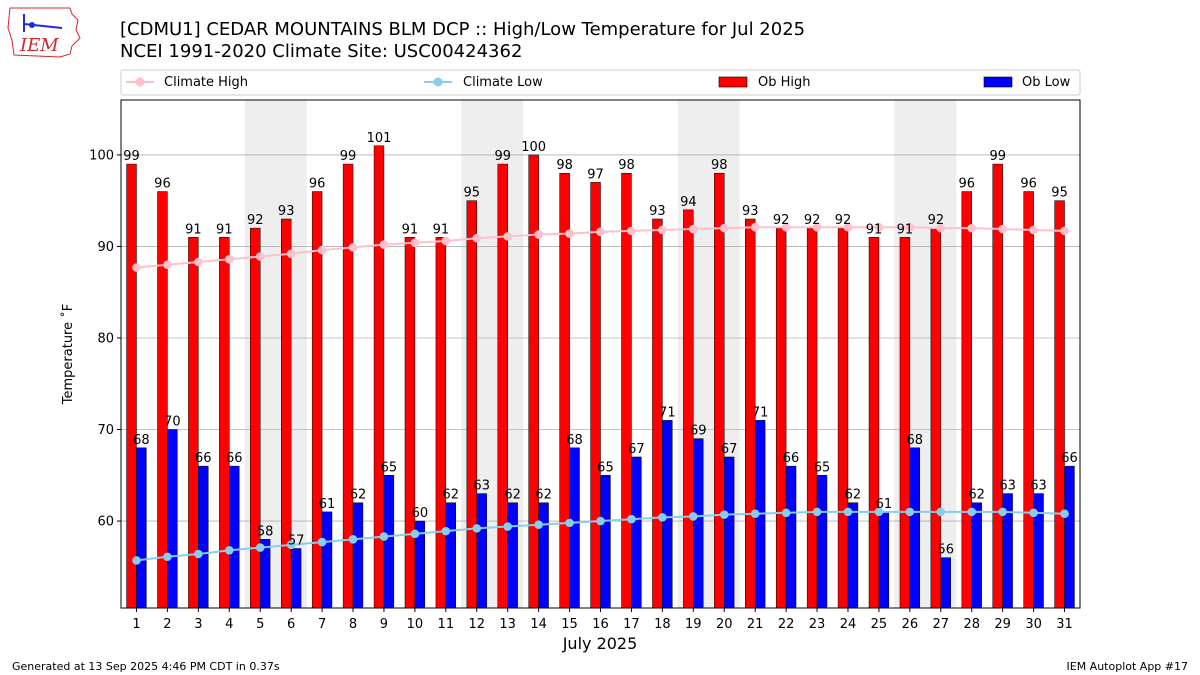 This screenshot has height=675, width=1200. I want to click on ob-high-label-day-15: 98, so click(564, 165).